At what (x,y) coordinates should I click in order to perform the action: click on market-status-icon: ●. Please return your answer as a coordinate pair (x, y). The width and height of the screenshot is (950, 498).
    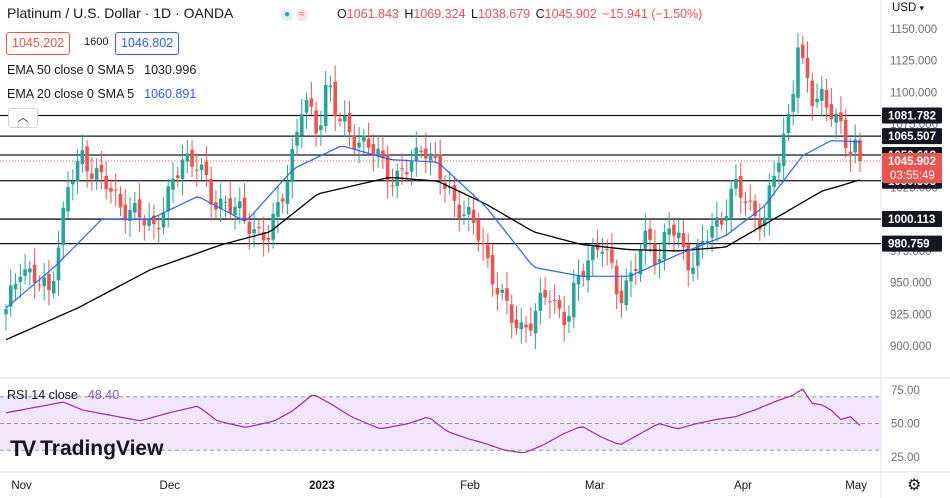
    Looking at the image, I should click on (287, 15).